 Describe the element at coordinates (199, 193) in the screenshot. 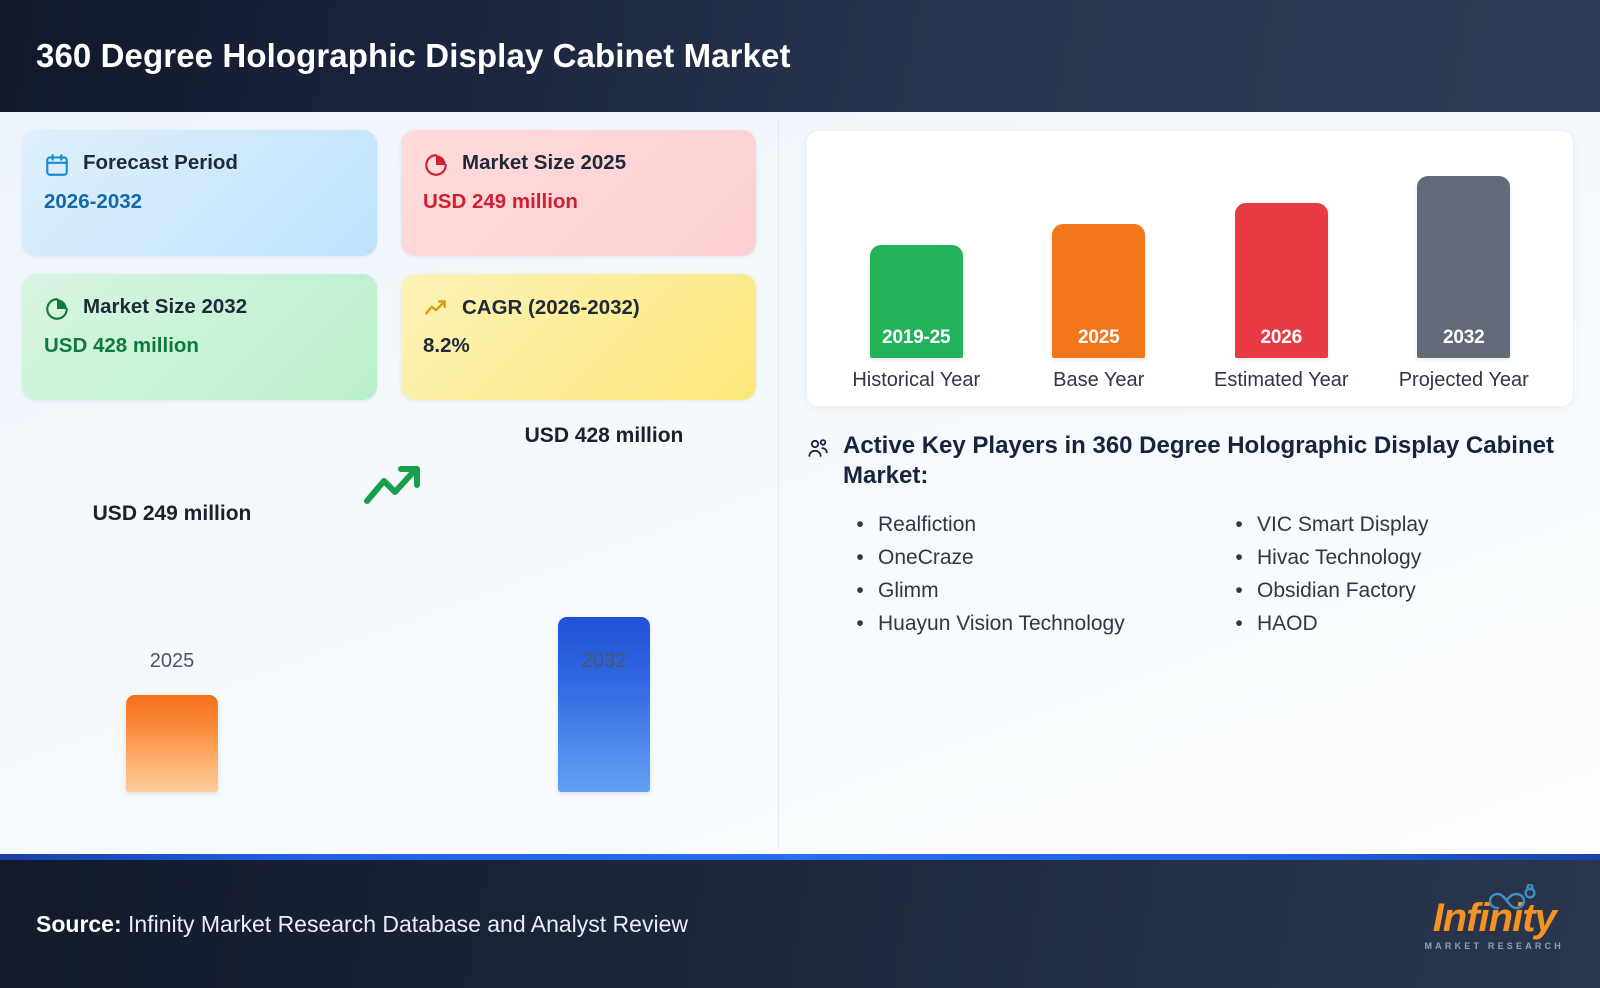

I see `stat-card-forecast-period: Forecast Period 2026-2032` at that location.